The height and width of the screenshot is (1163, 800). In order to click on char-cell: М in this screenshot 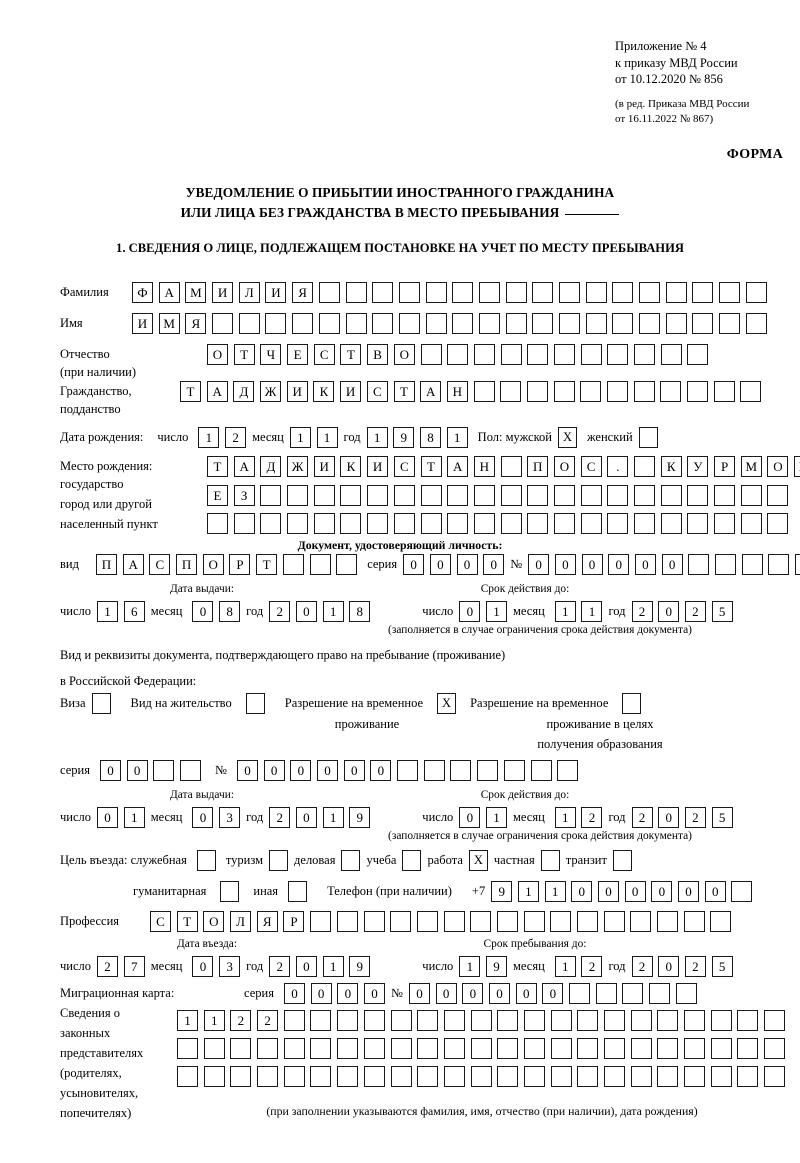, I will do `click(196, 292)`.